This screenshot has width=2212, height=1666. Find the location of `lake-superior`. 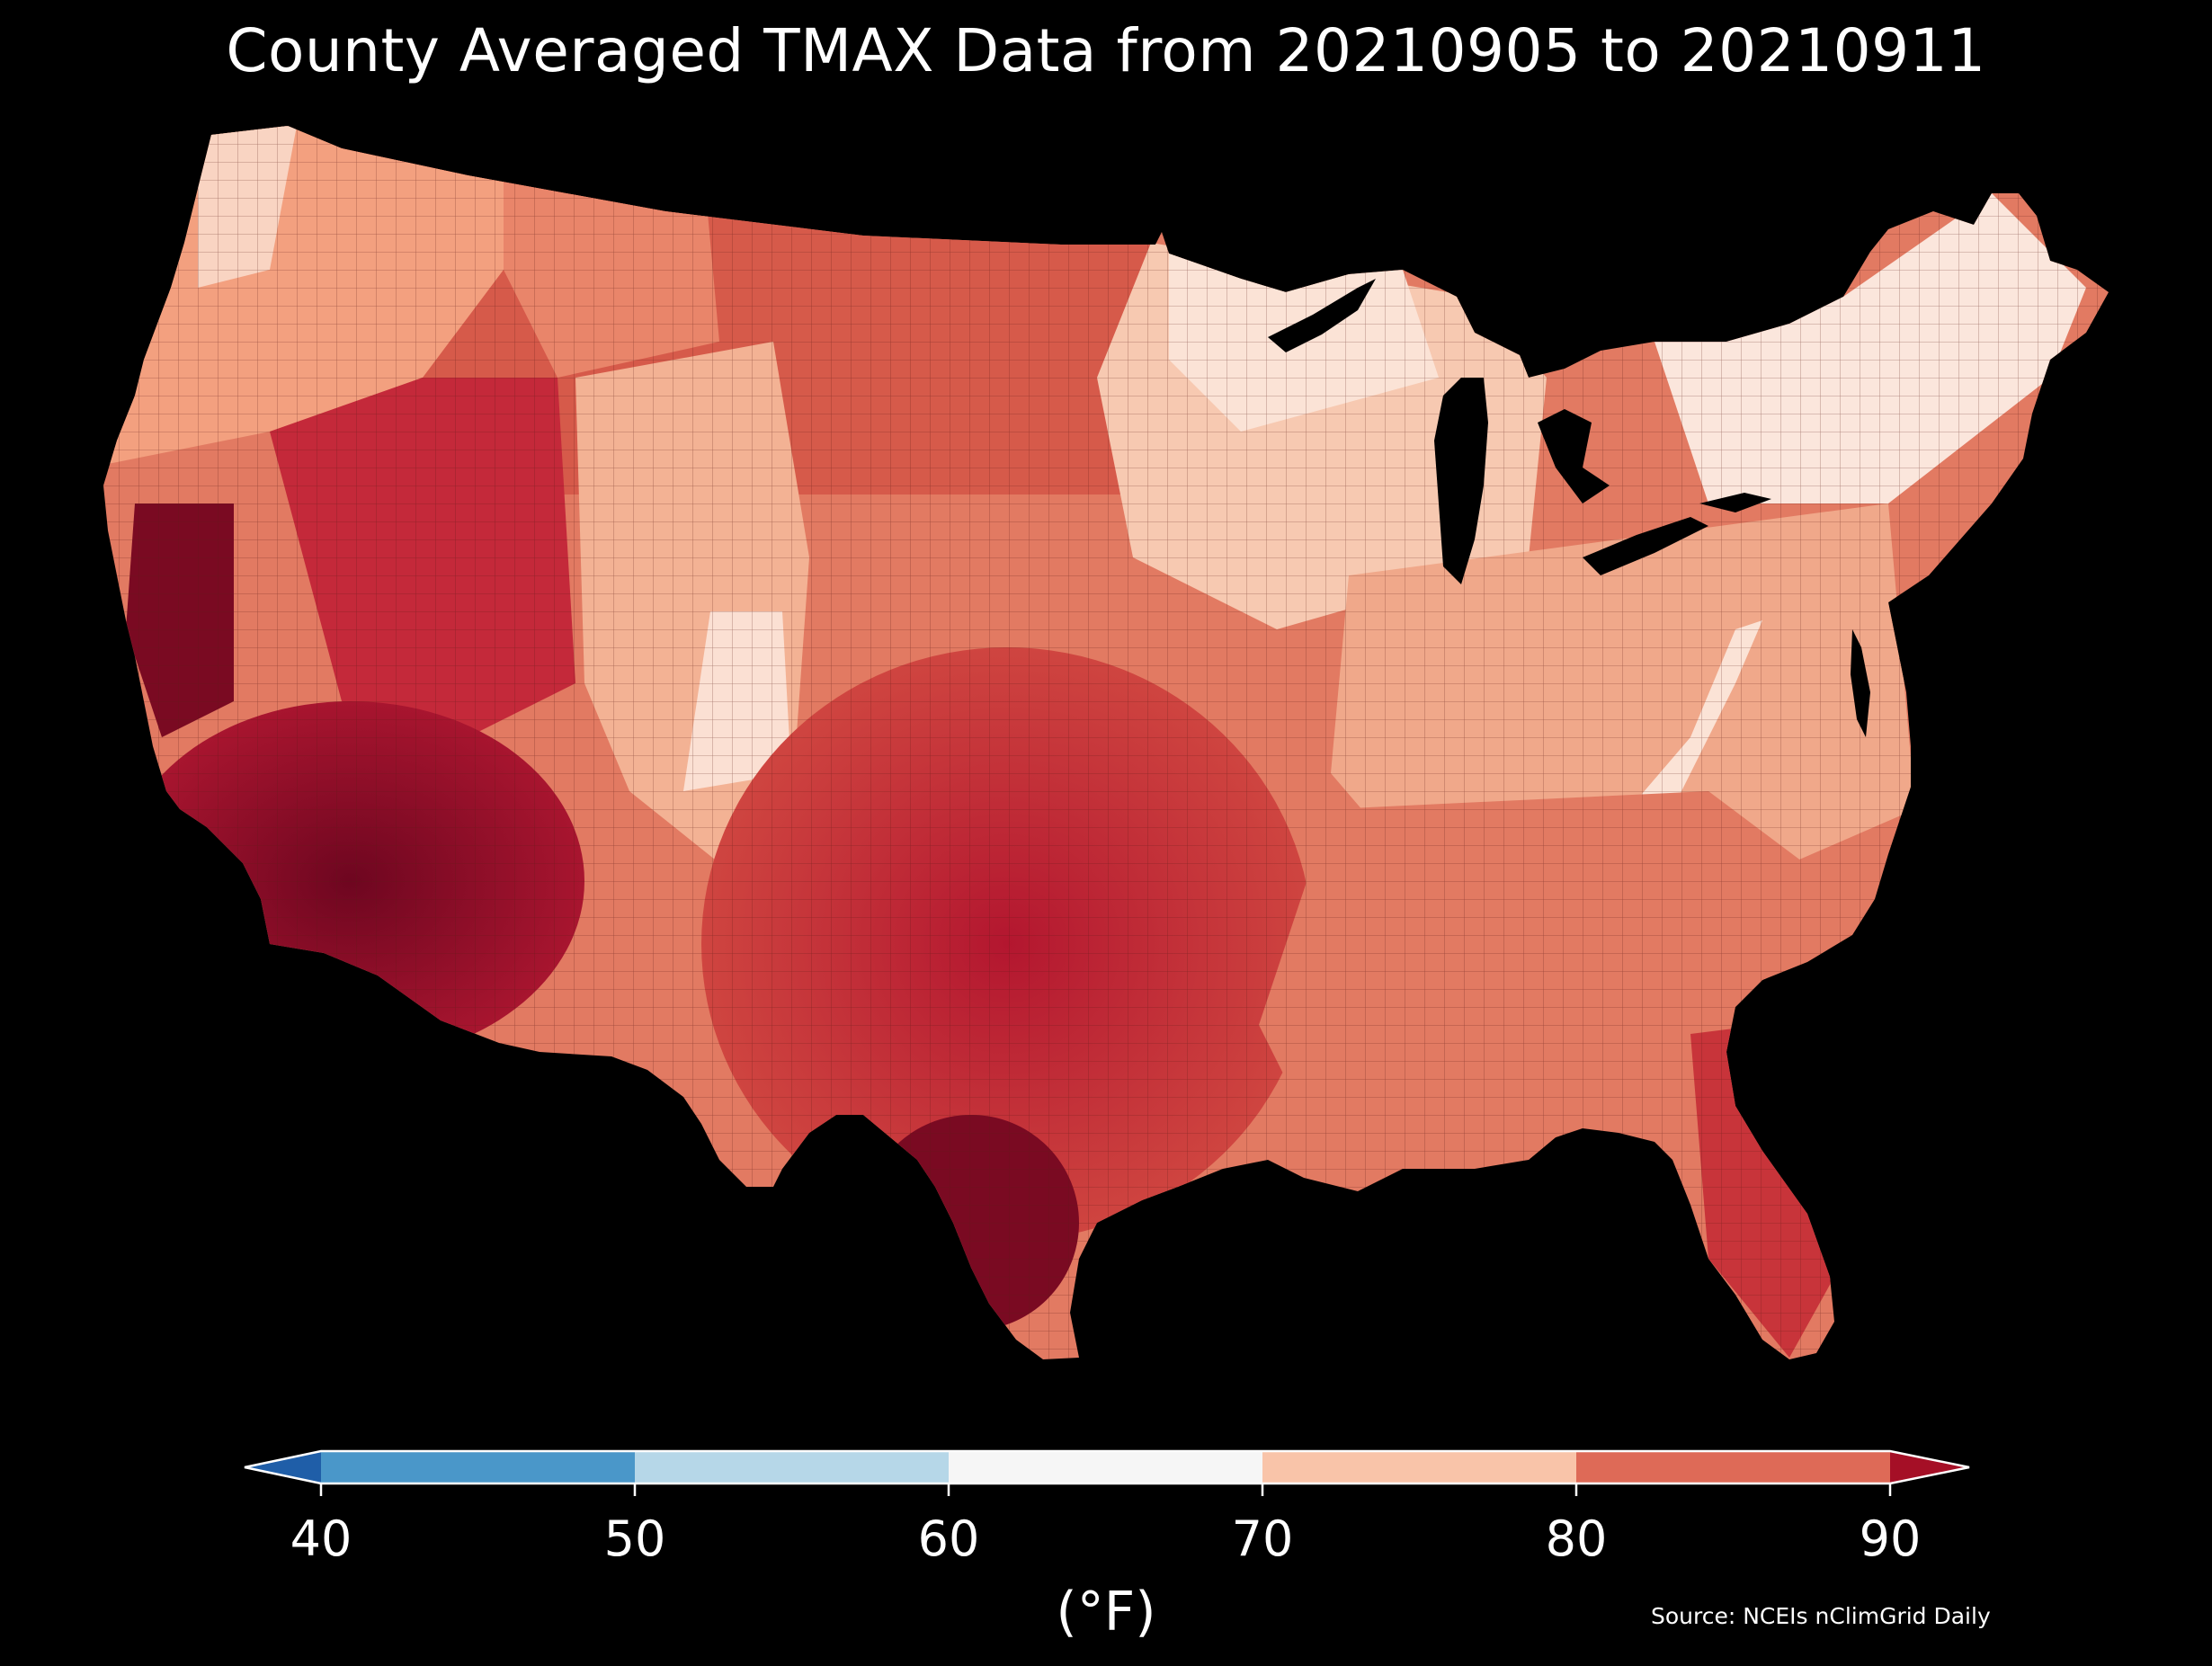

lake-superior is located at coordinates (1322, 316).